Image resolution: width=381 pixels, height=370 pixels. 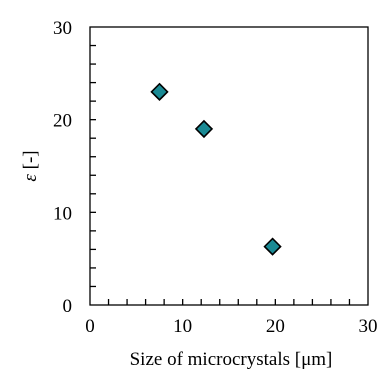 I want to click on y-axis-title-group: ε [-], so click(x=30, y=165).